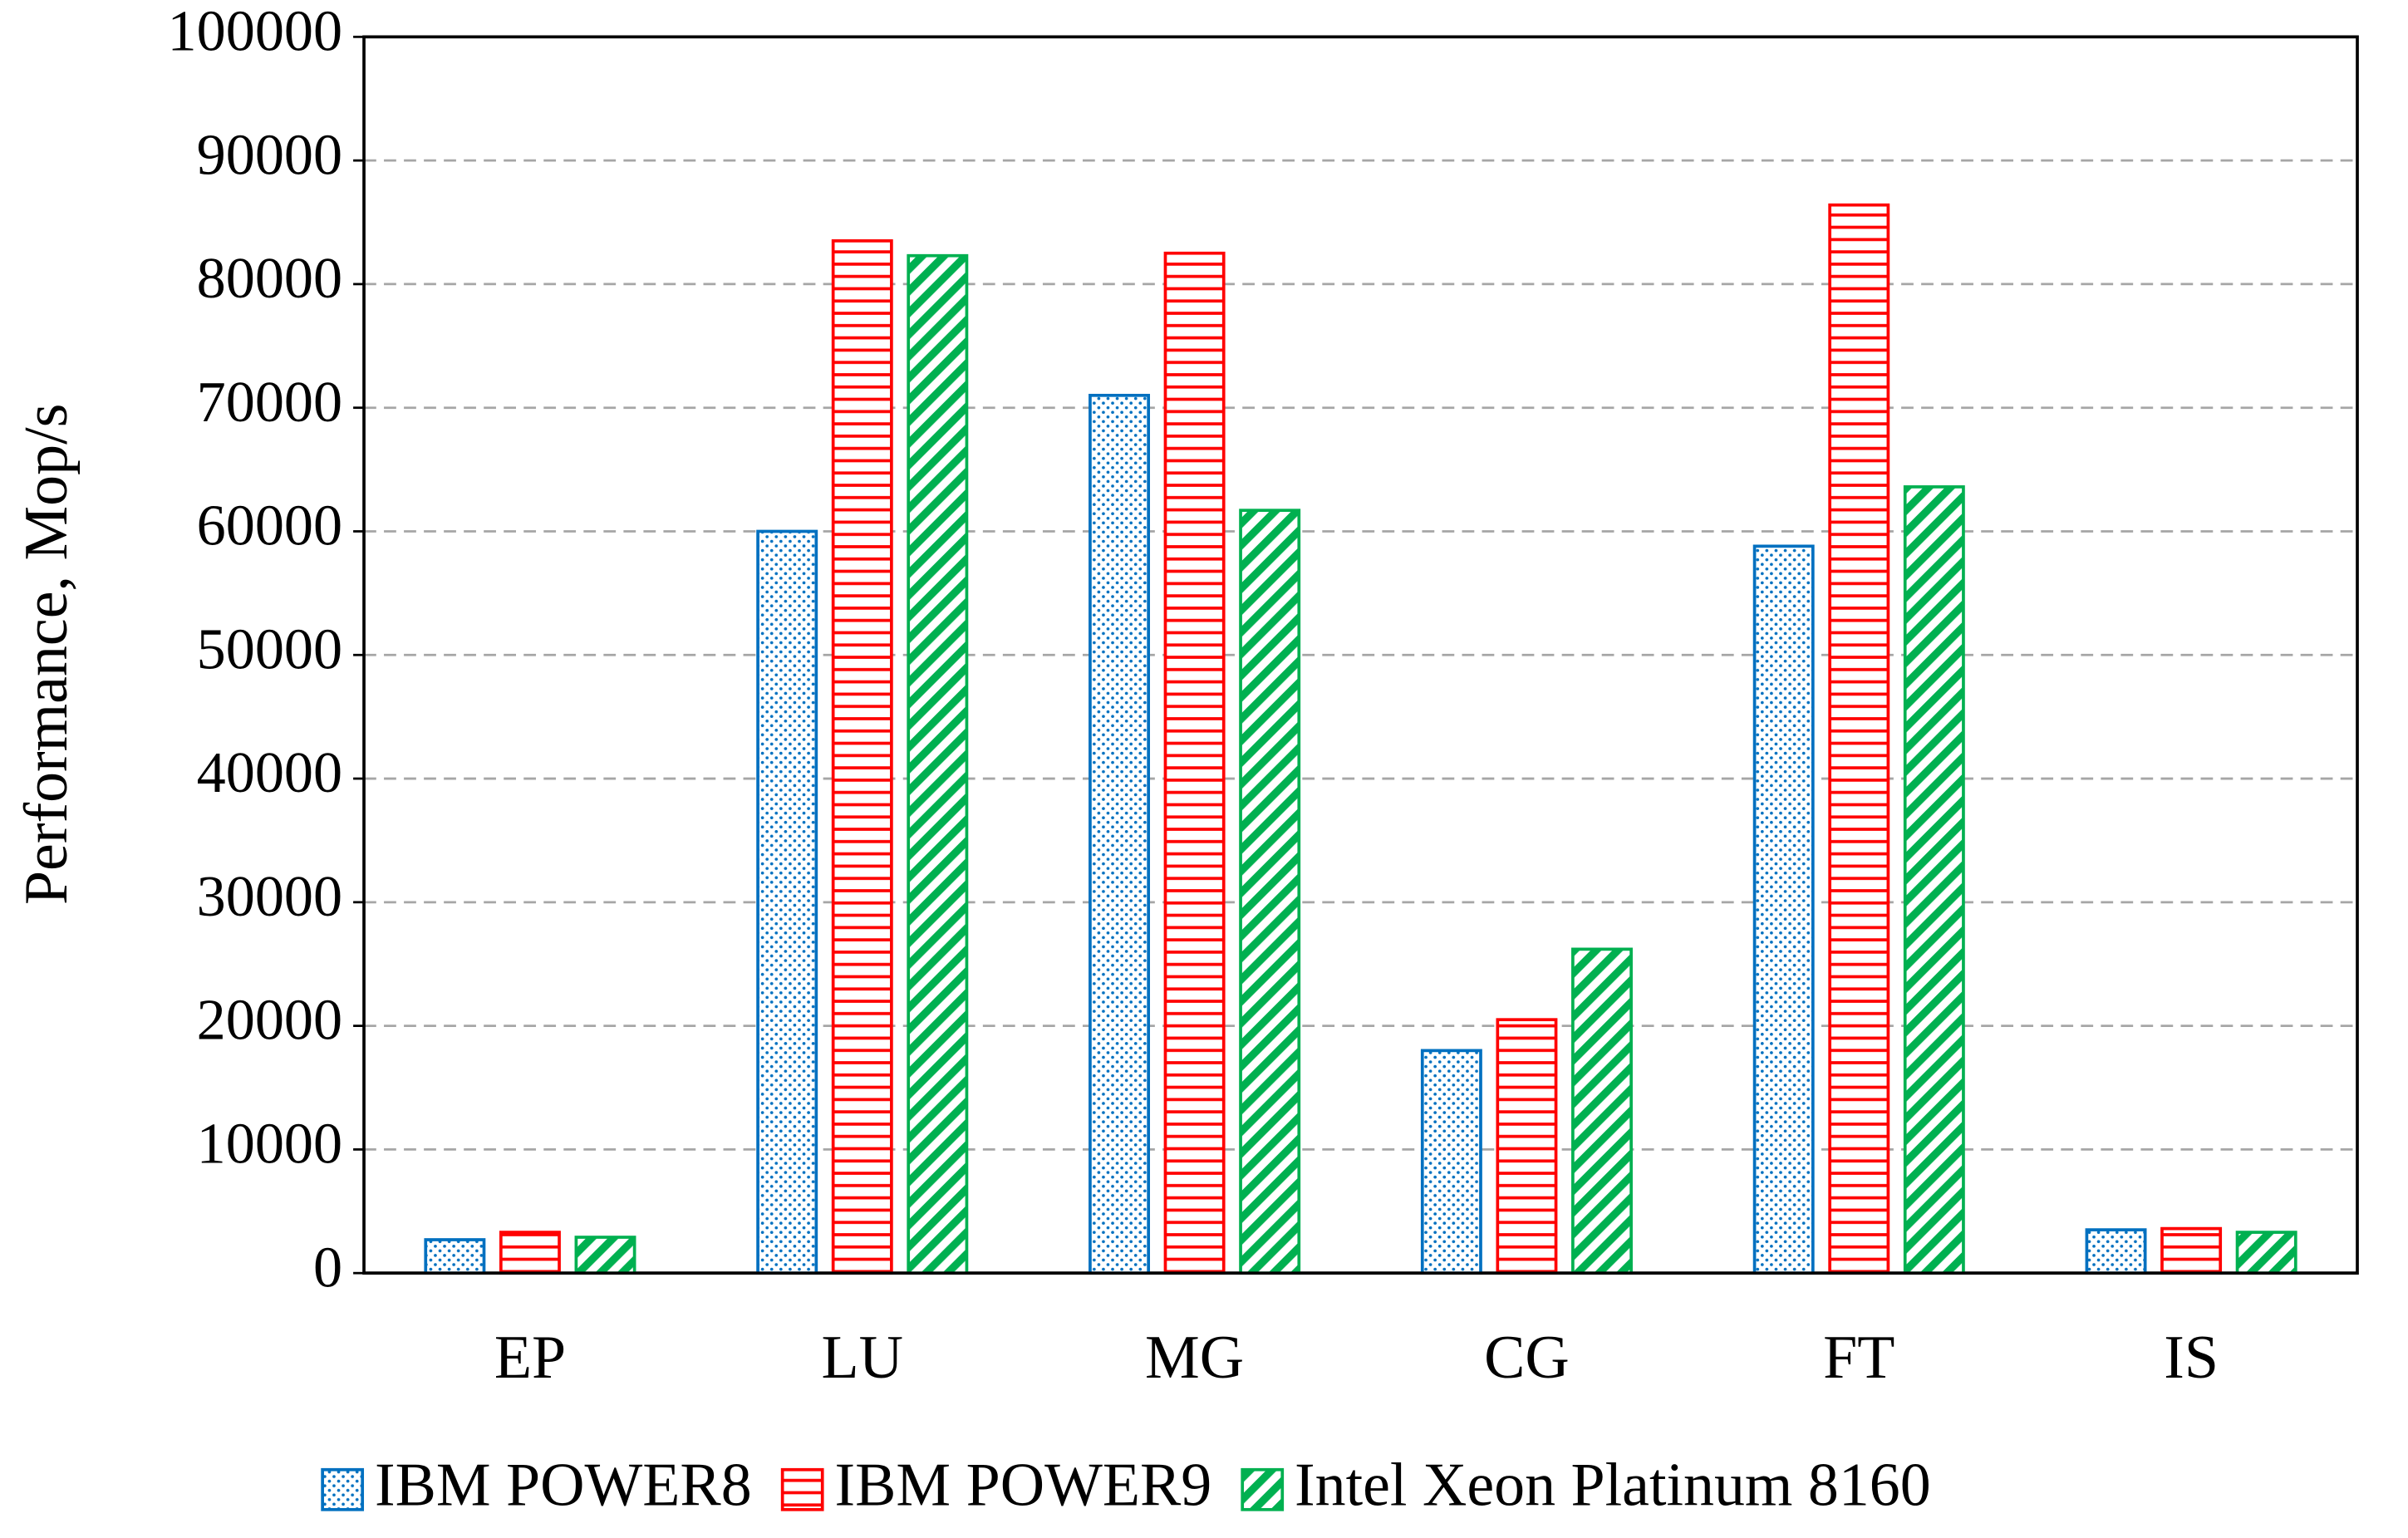 The image size is (2408, 1538). What do you see at coordinates (46, 654) in the screenshot?
I see `y-axis-title: Performance, Mop/s` at bounding box center [46, 654].